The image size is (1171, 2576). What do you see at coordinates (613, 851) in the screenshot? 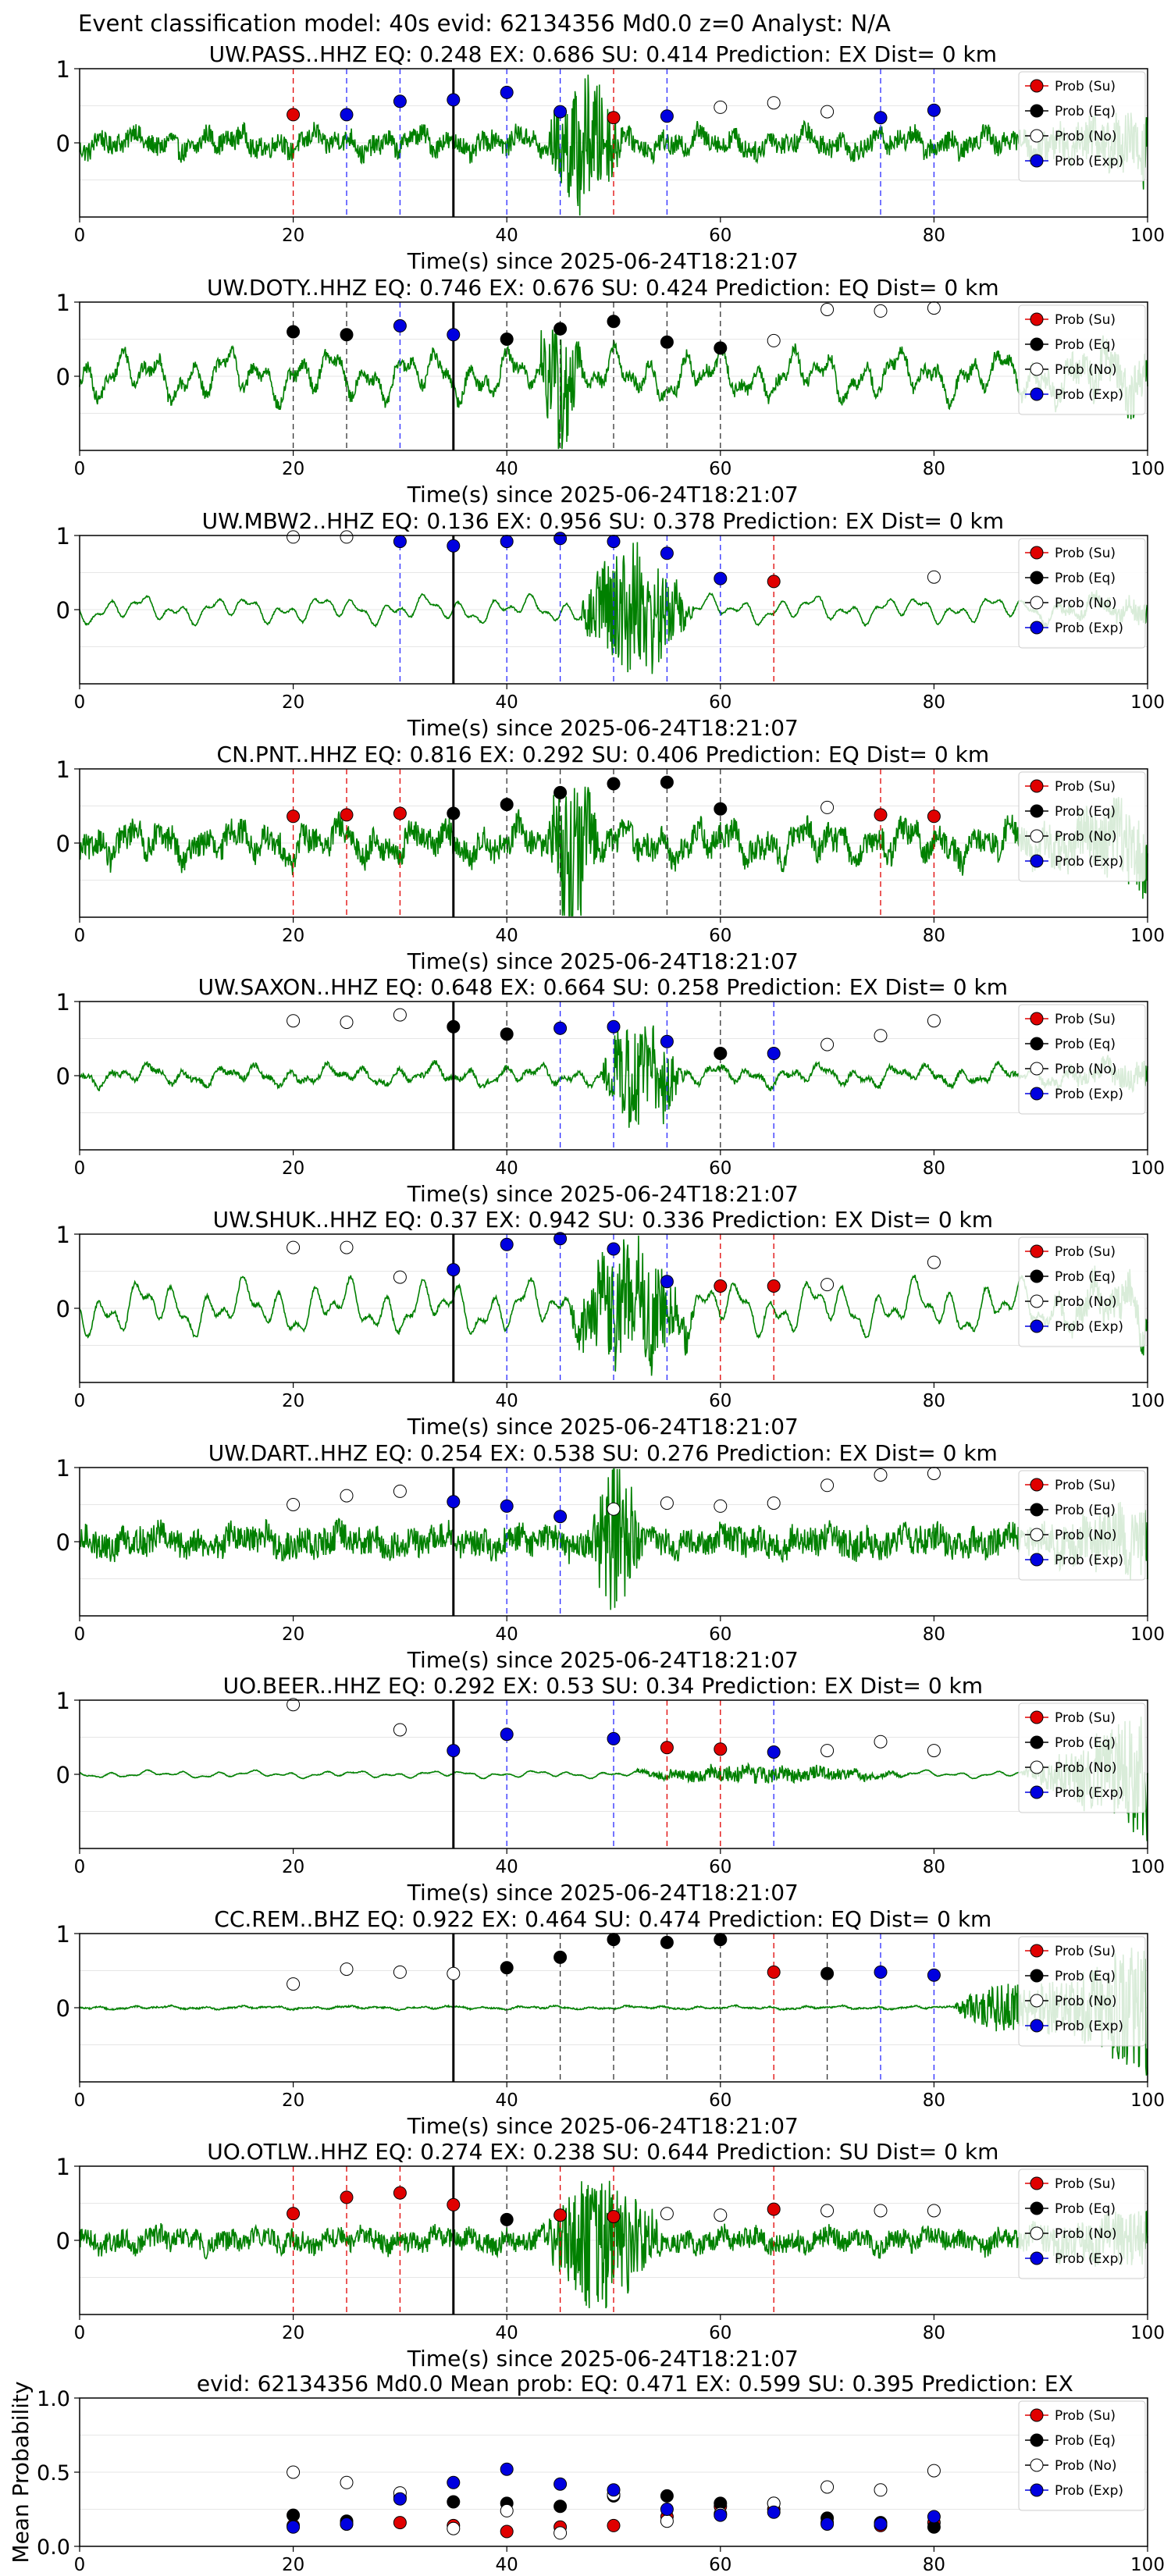
I see `waveform-trace` at bounding box center [613, 851].